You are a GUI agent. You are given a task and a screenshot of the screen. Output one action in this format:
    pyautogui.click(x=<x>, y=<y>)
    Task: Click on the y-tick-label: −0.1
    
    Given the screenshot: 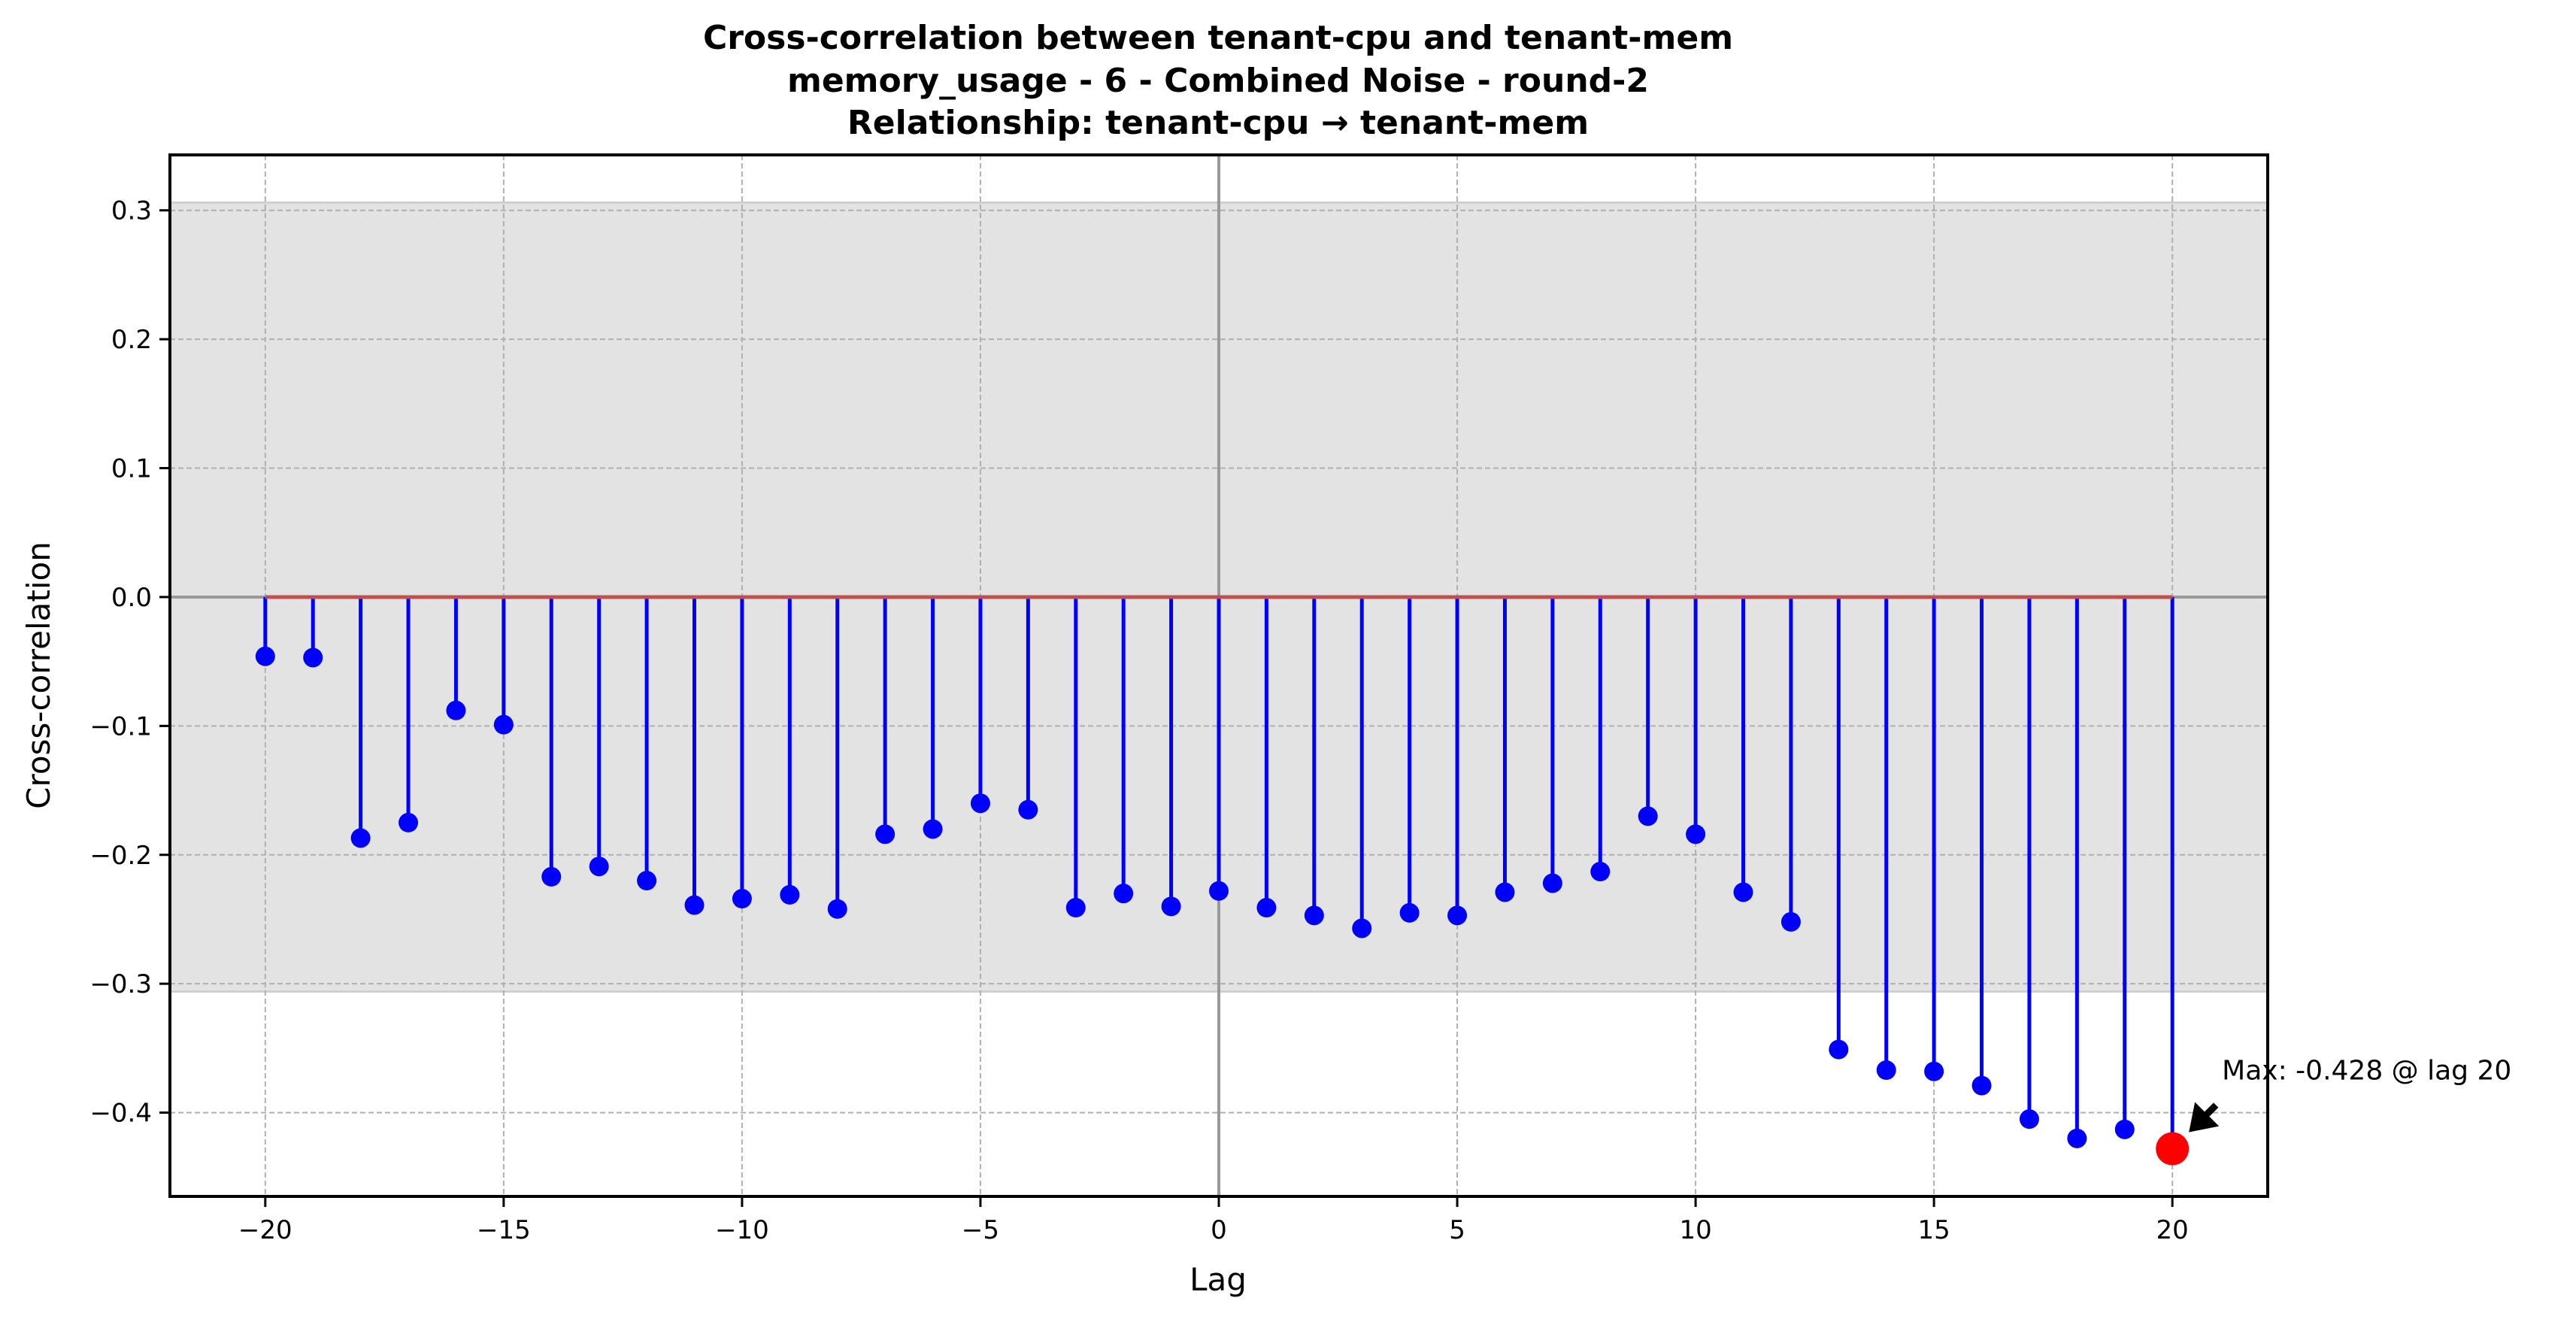 What is the action you would take?
    pyautogui.click(x=120, y=726)
    